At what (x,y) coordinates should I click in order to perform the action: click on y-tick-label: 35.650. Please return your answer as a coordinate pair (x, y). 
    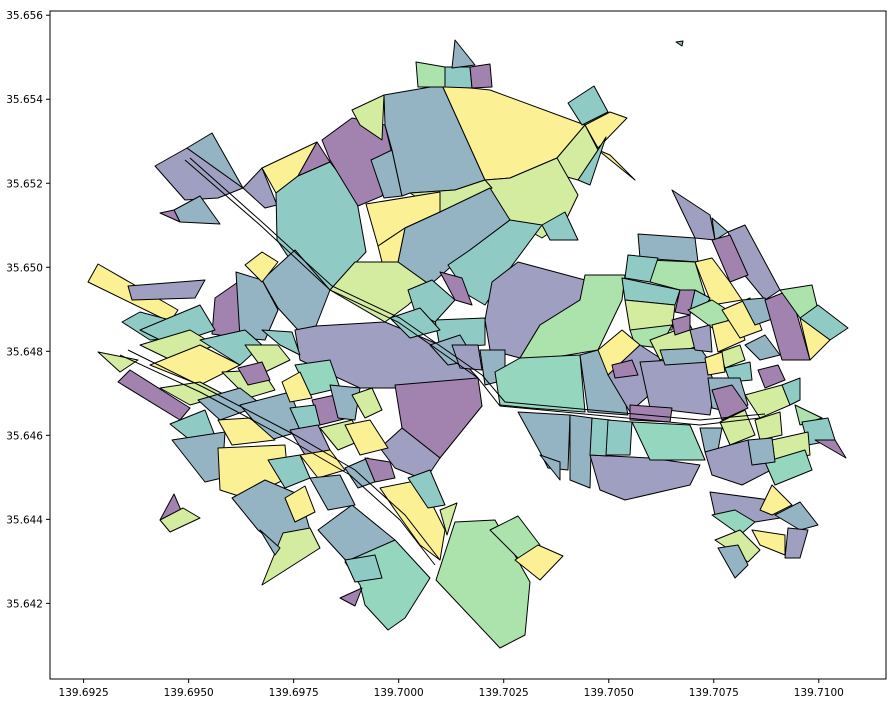
    Looking at the image, I should click on (24, 268).